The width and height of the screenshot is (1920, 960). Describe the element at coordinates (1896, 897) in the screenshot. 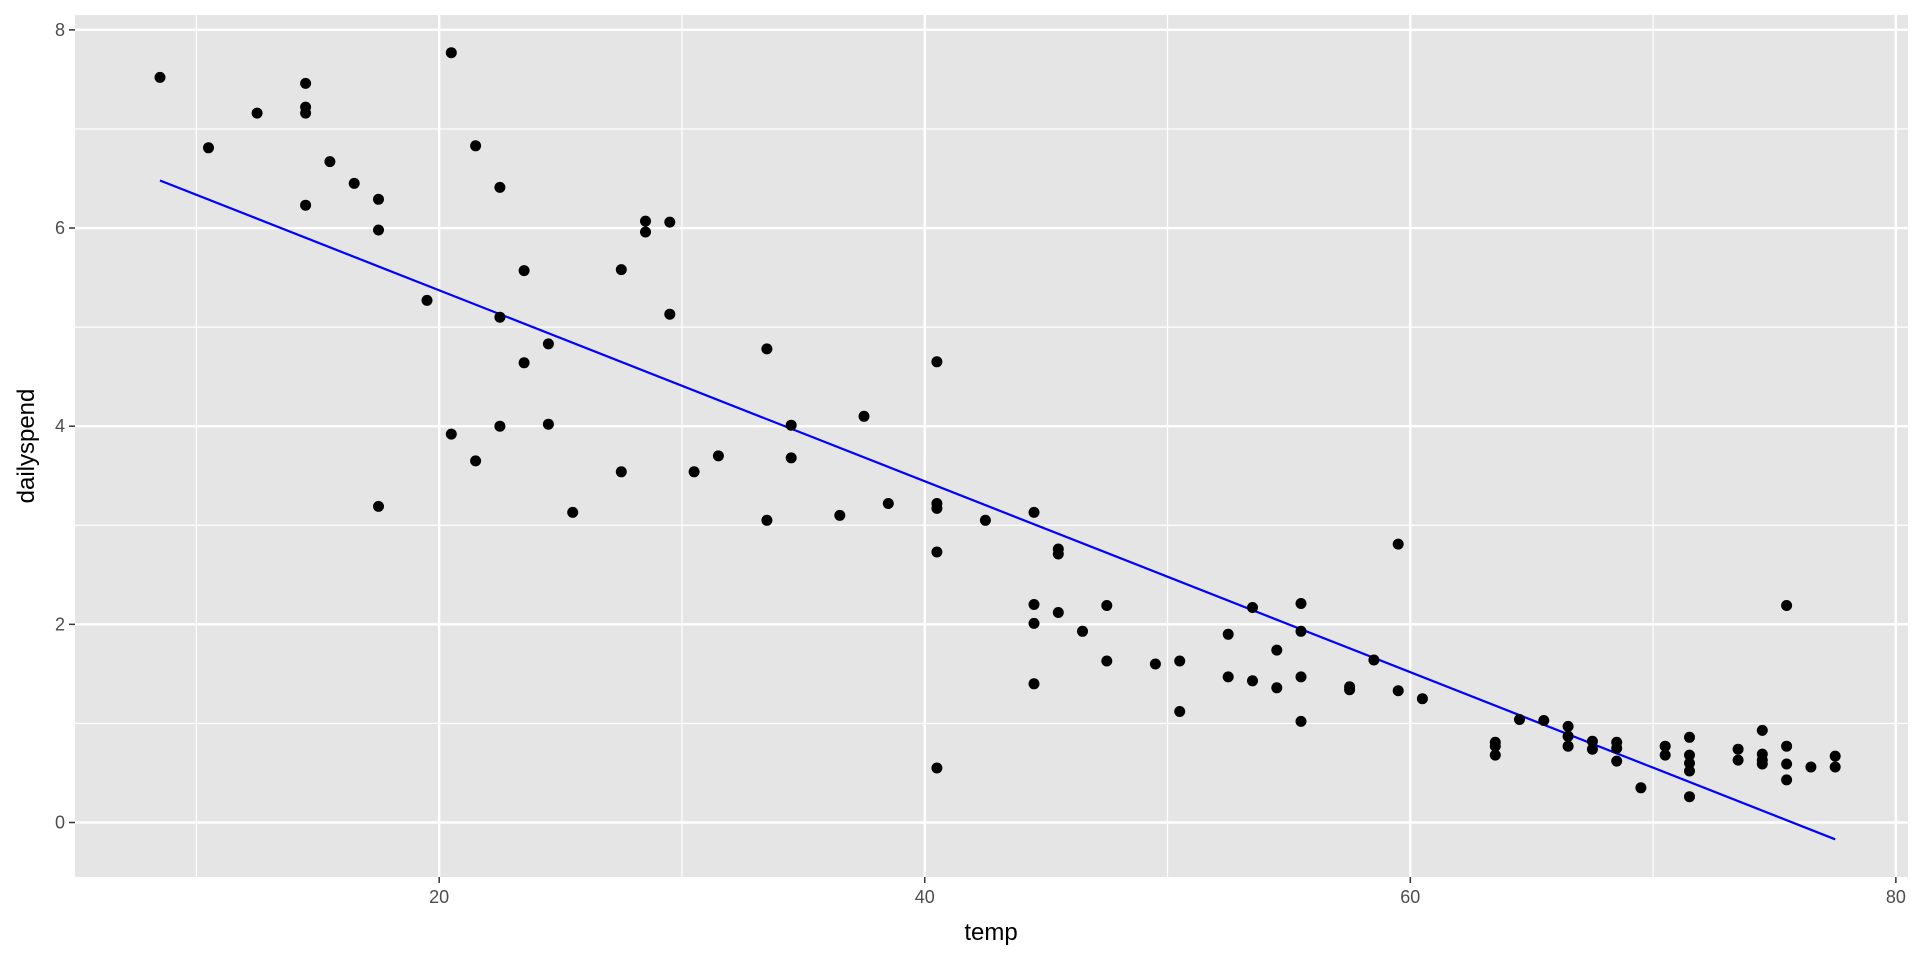

I see `x-tick-label: 80` at that location.